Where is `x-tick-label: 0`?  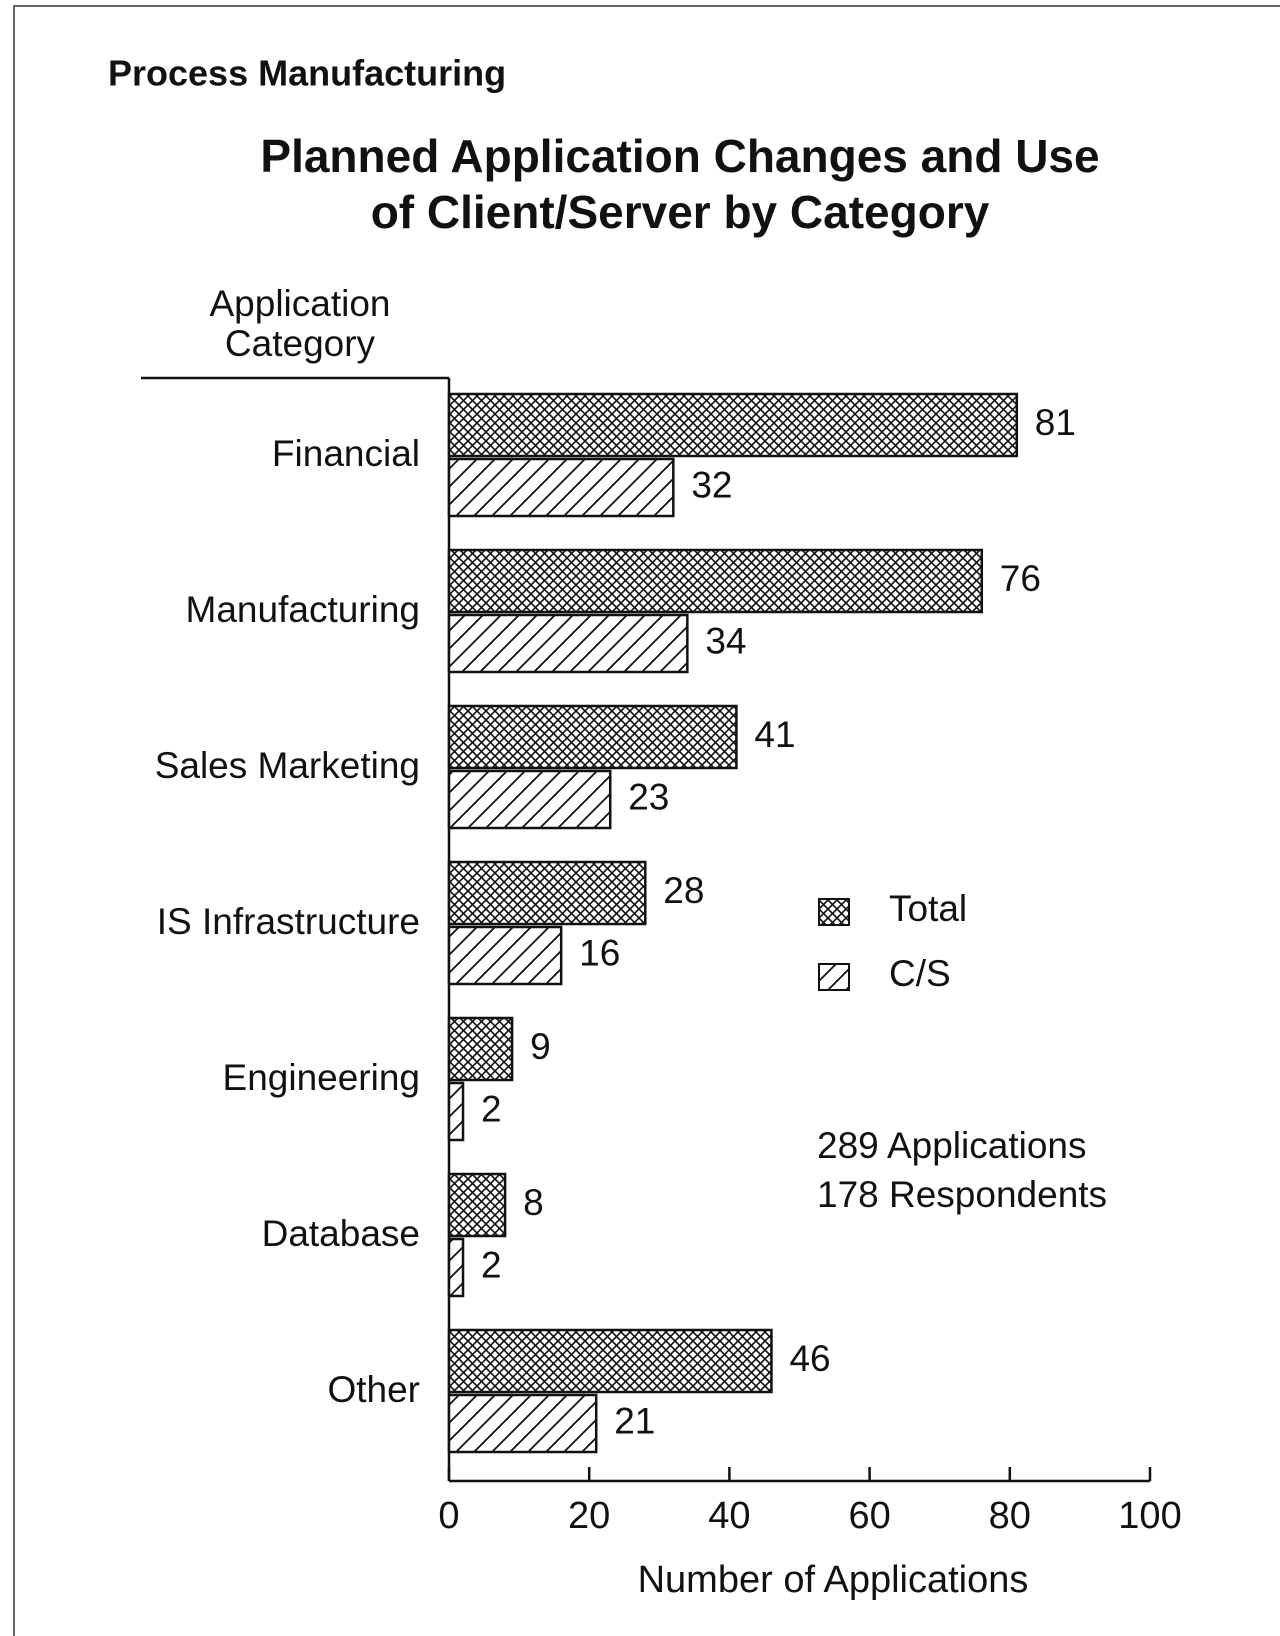
x-tick-label: 0 is located at coordinates (448, 1516).